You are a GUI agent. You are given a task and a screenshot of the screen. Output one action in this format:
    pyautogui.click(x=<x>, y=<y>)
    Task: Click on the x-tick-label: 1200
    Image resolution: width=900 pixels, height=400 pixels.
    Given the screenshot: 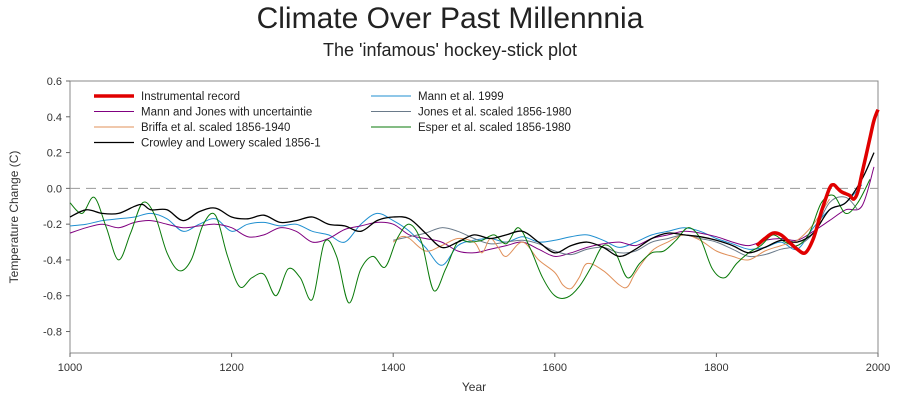 What is the action you would take?
    pyautogui.click(x=231, y=368)
    